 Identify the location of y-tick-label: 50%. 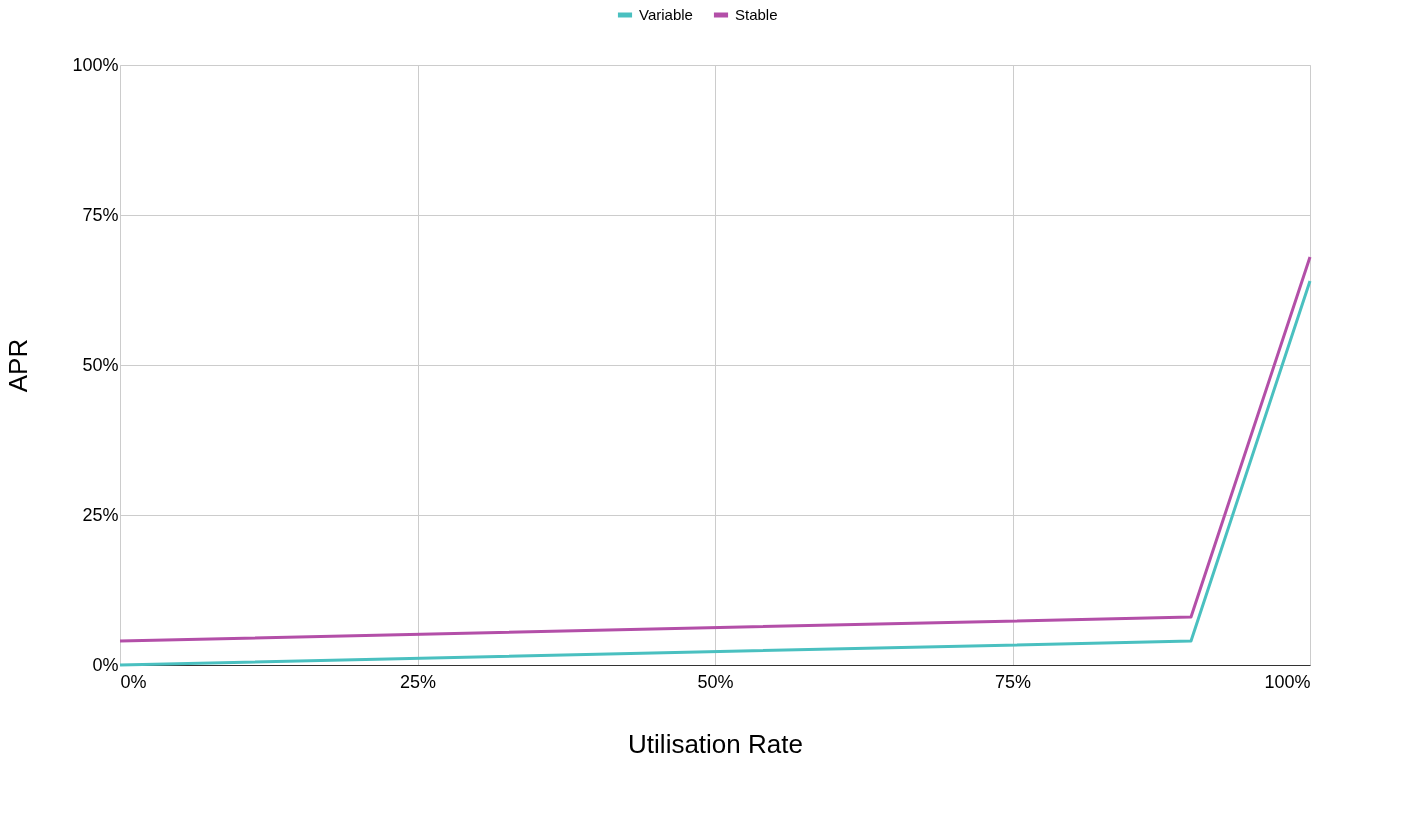
(100, 364).